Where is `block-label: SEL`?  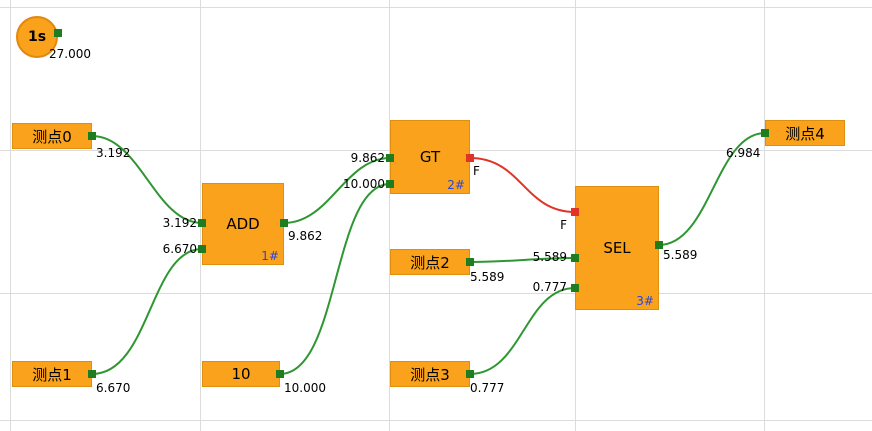
block-label: SEL is located at coordinates (617, 248).